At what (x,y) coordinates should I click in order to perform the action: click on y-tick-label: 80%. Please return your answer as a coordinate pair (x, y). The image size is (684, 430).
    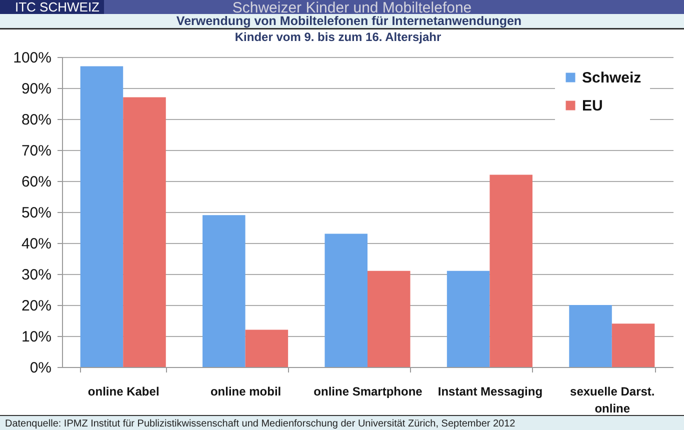
    Looking at the image, I should click on (36, 120).